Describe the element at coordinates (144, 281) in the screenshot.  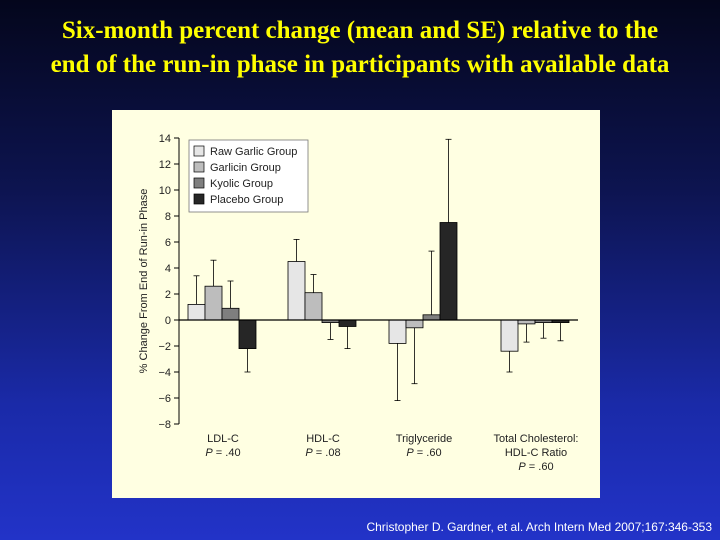
I see `y-axis-label: % Change From End of Run-in Phase` at that location.